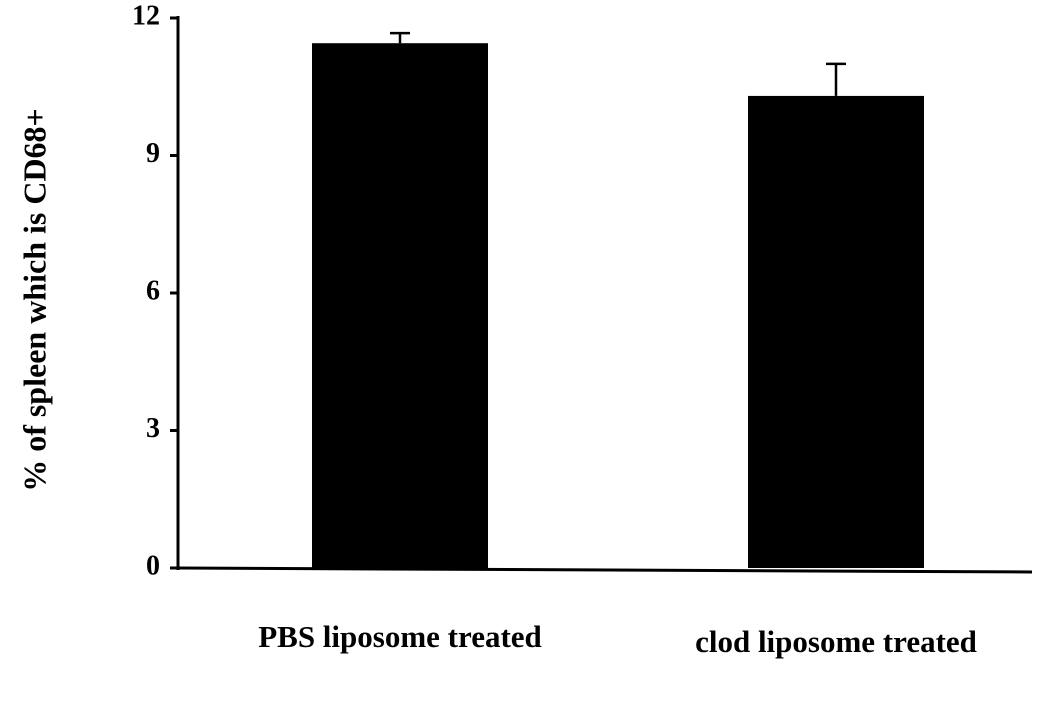 The image size is (1046, 708). What do you see at coordinates (34, 300) in the screenshot?
I see `y-axis-label: % of spleen which is CD68+` at bounding box center [34, 300].